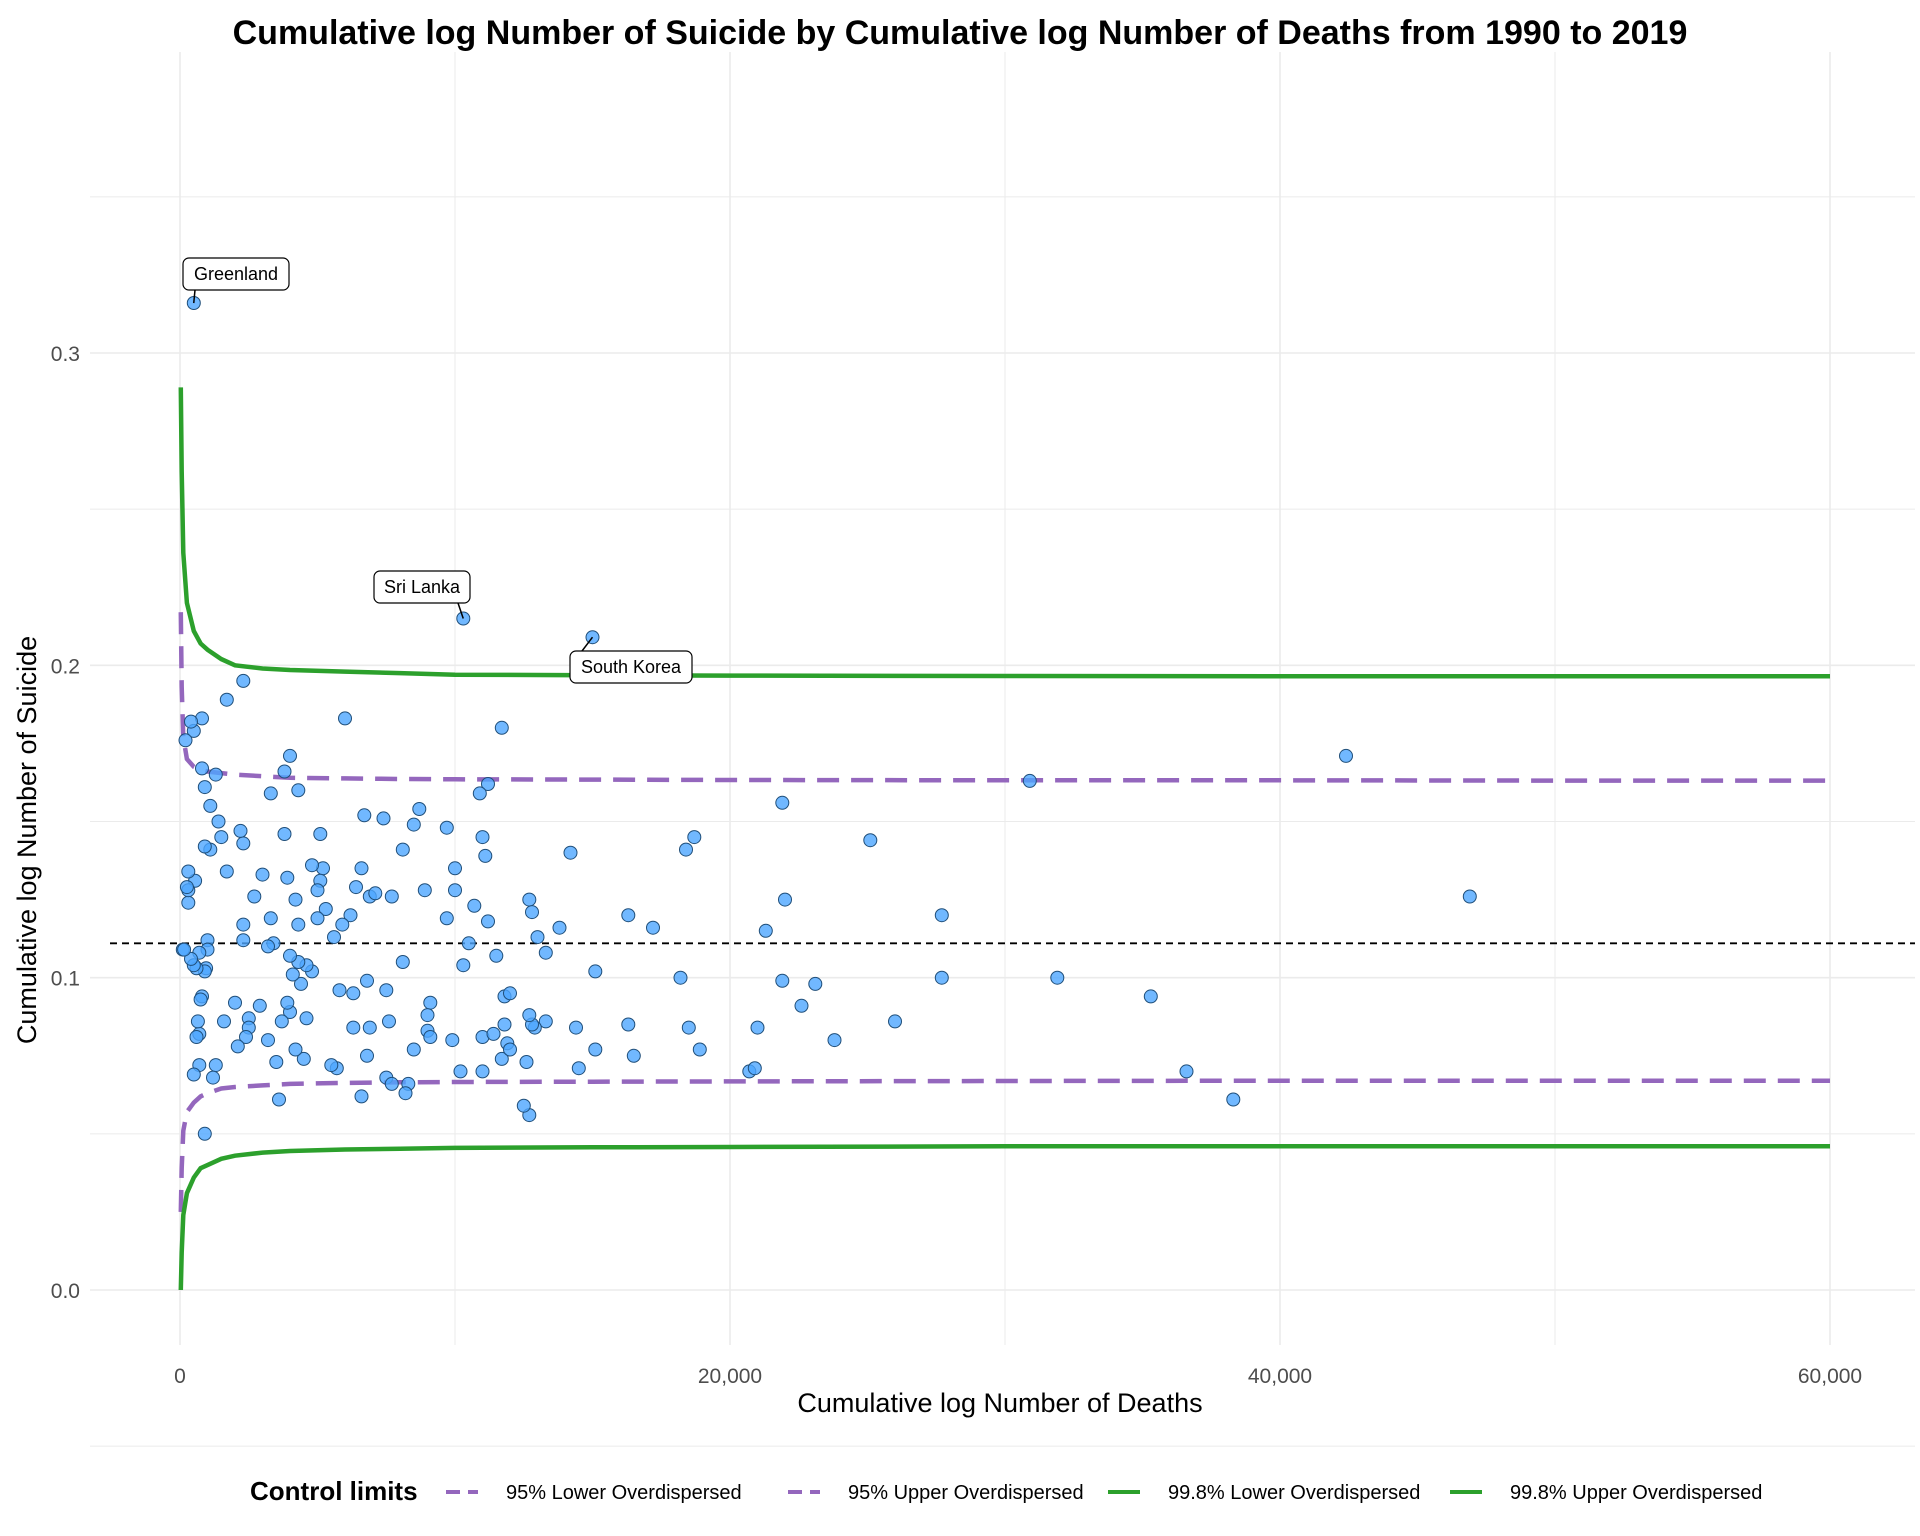 The image size is (1920, 1536). What do you see at coordinates (624, 1493) in the screenshot?
I see `legend-label-95-lower: 95% Lower Overdispersed` at bounding box center [624, 1493].